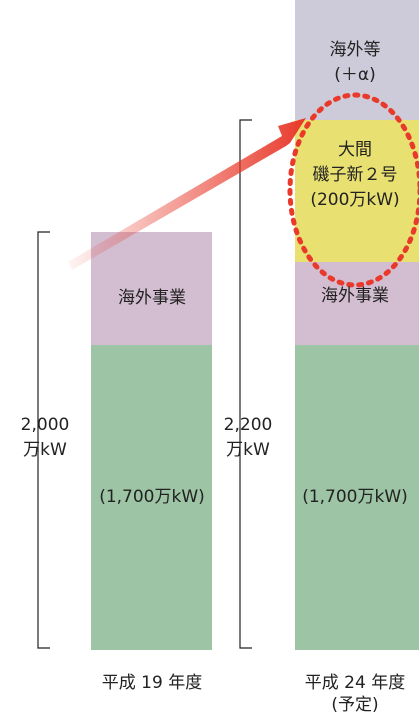  I want to click on bar-label: 平成 19 年度, so click(152, 683).